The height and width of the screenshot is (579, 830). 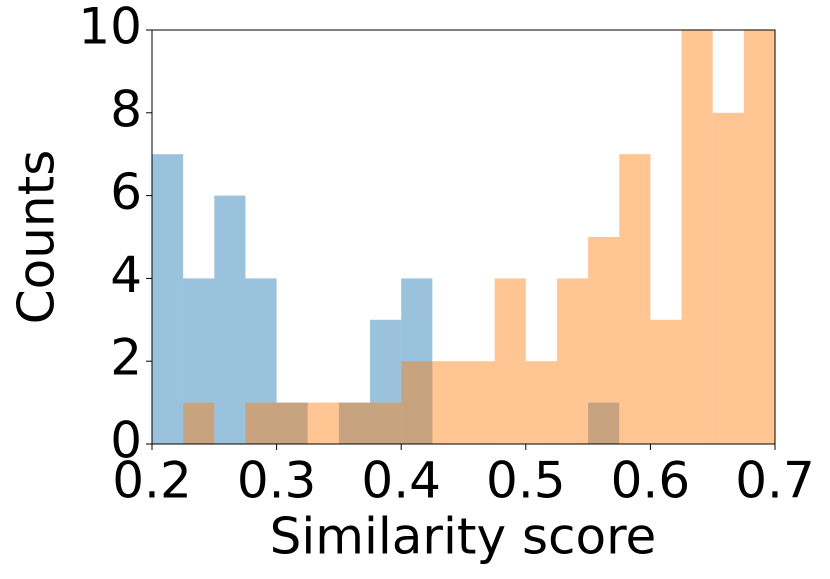 What do you see at coordinates (277, 481) in the screenshot?
I see `x-tick-label: 0.3` at bounding box center [277, 481].